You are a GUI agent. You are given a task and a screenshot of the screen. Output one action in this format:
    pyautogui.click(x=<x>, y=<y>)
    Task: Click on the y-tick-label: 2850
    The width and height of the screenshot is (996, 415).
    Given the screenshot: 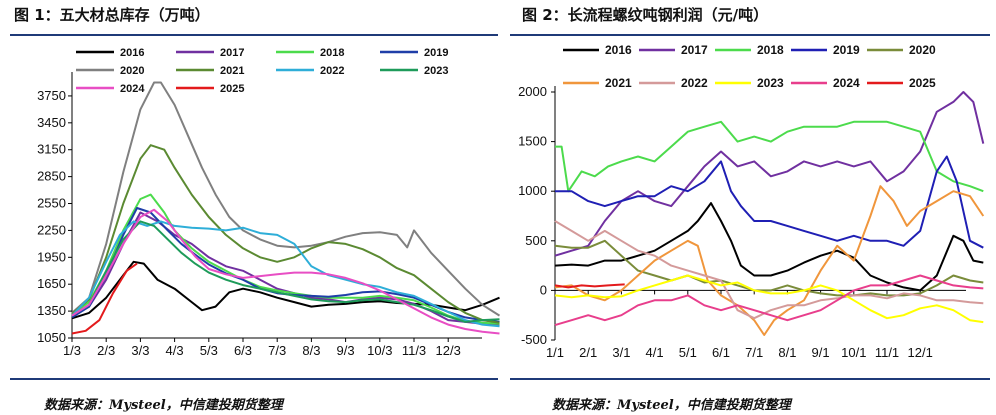 What is the action you would take?
    pyautogui.click(x=51, y=176)
    